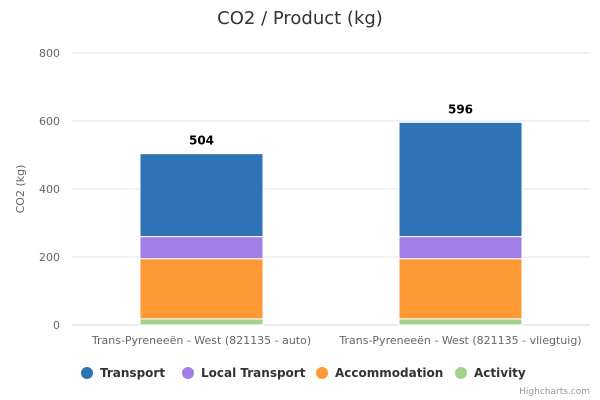  Describe the element at coordinates (49, 121) in the screenshot. I see `y-tick-label: 600` at that location.